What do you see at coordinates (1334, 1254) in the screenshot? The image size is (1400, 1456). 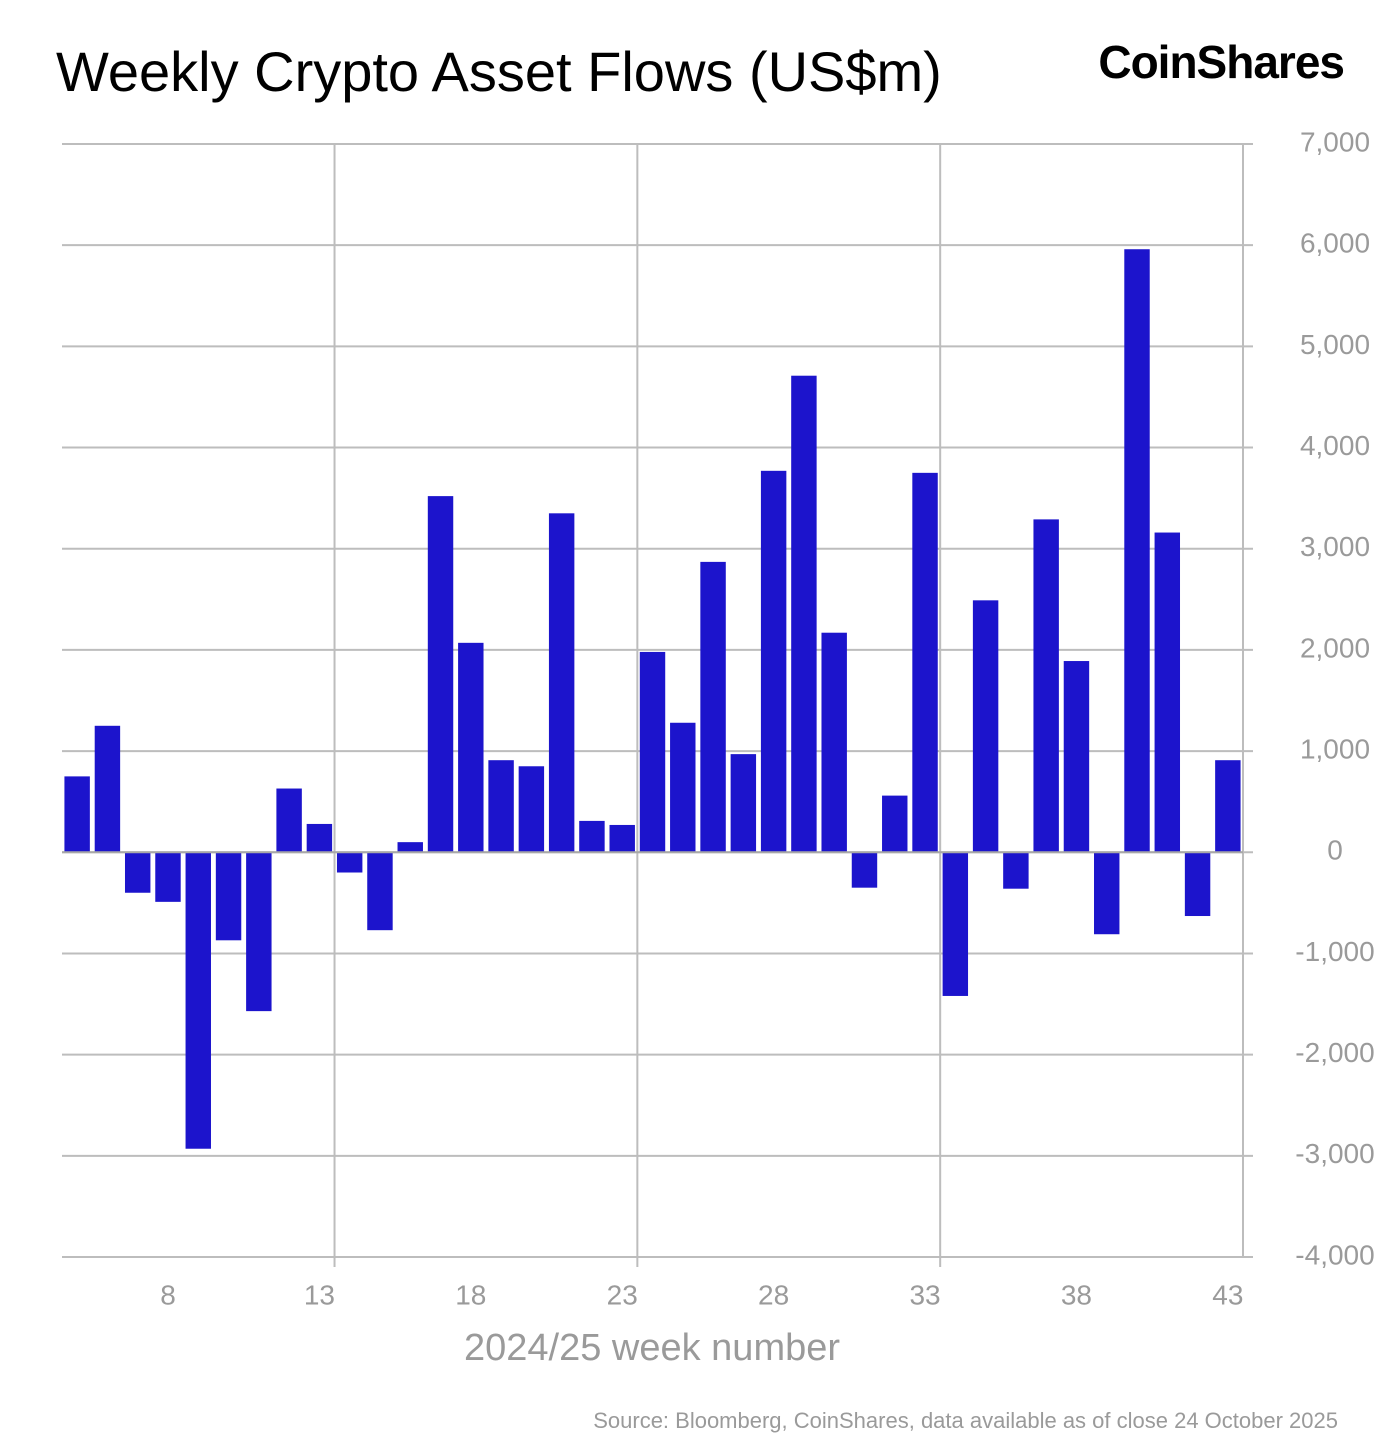 I see `y-tick-label: -4,000` at bounding box center [1334, 1254].